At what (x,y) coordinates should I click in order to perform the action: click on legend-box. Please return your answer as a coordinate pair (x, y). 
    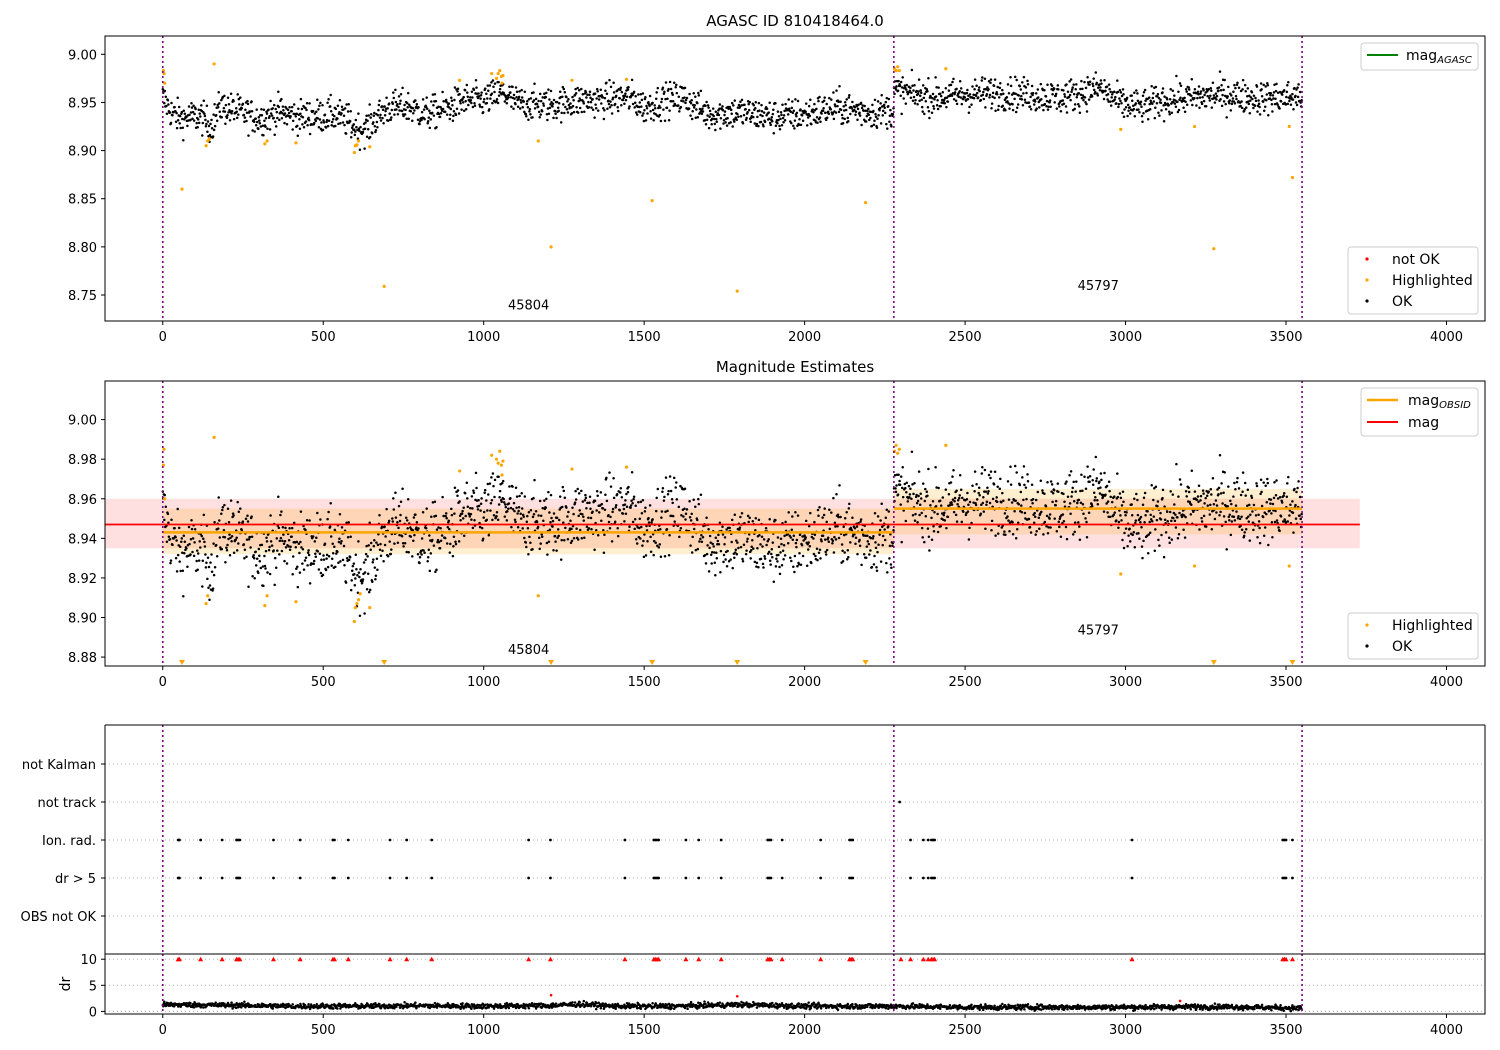
    Looking at the image, I should click on (1413, 636).